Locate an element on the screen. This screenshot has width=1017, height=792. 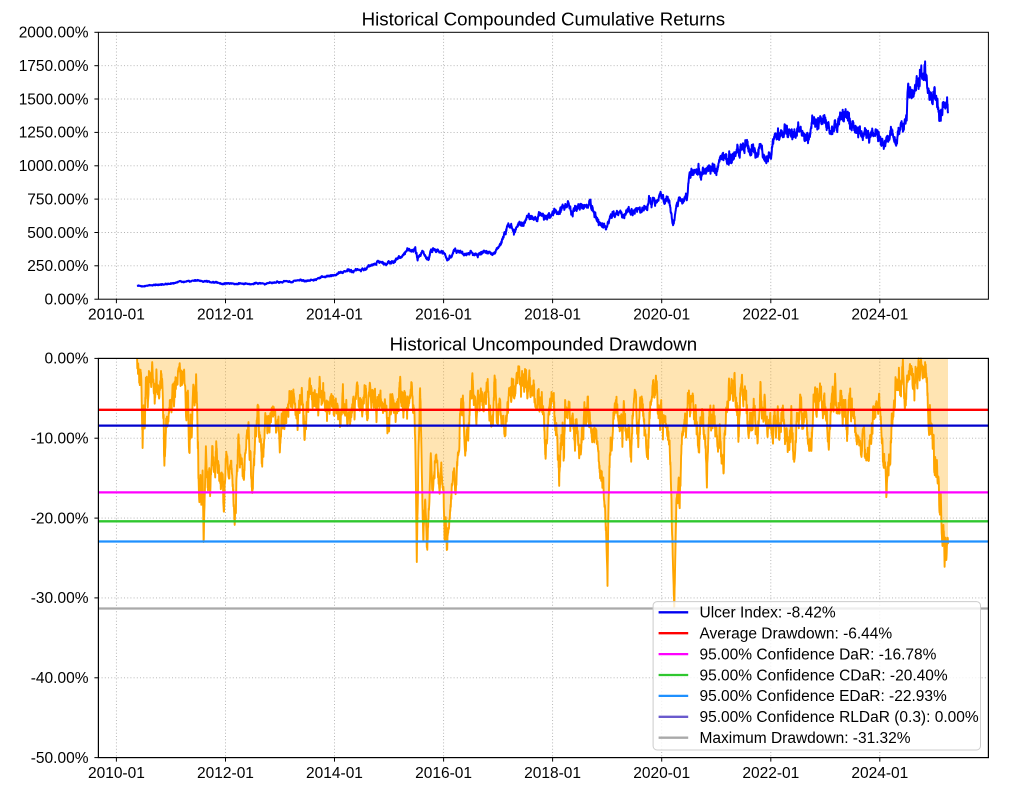
svg-text:Historical Uncompounded Drawdo: Historical Uncompounded Drawdown is located at coordinates (543, 344).